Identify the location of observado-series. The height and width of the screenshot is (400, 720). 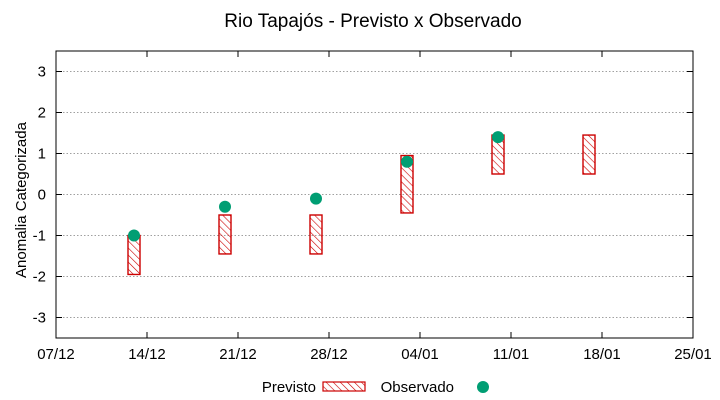
(316, 186).